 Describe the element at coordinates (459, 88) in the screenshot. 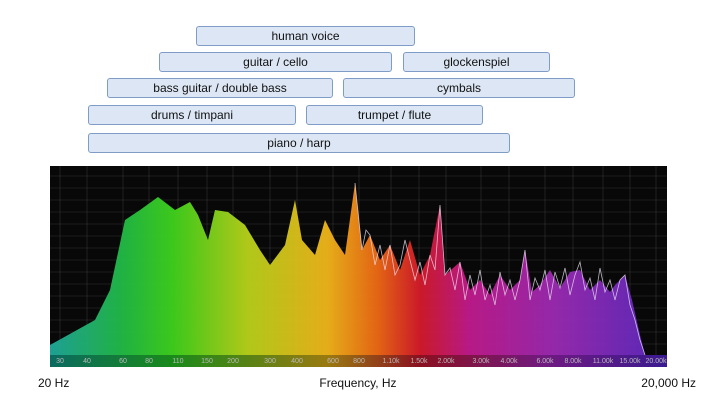

I see `instrument-range: cymbals` at that location.